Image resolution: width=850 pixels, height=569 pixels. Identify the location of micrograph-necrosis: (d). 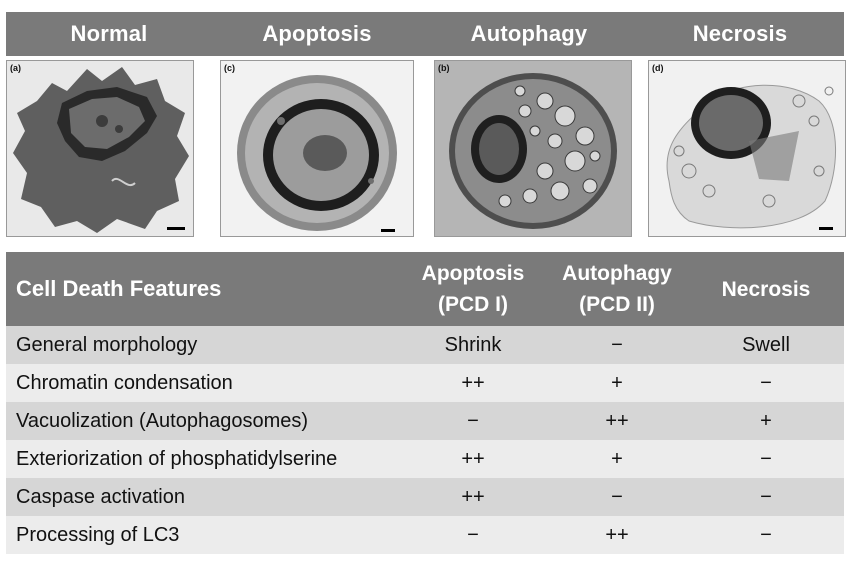
(747, 148).